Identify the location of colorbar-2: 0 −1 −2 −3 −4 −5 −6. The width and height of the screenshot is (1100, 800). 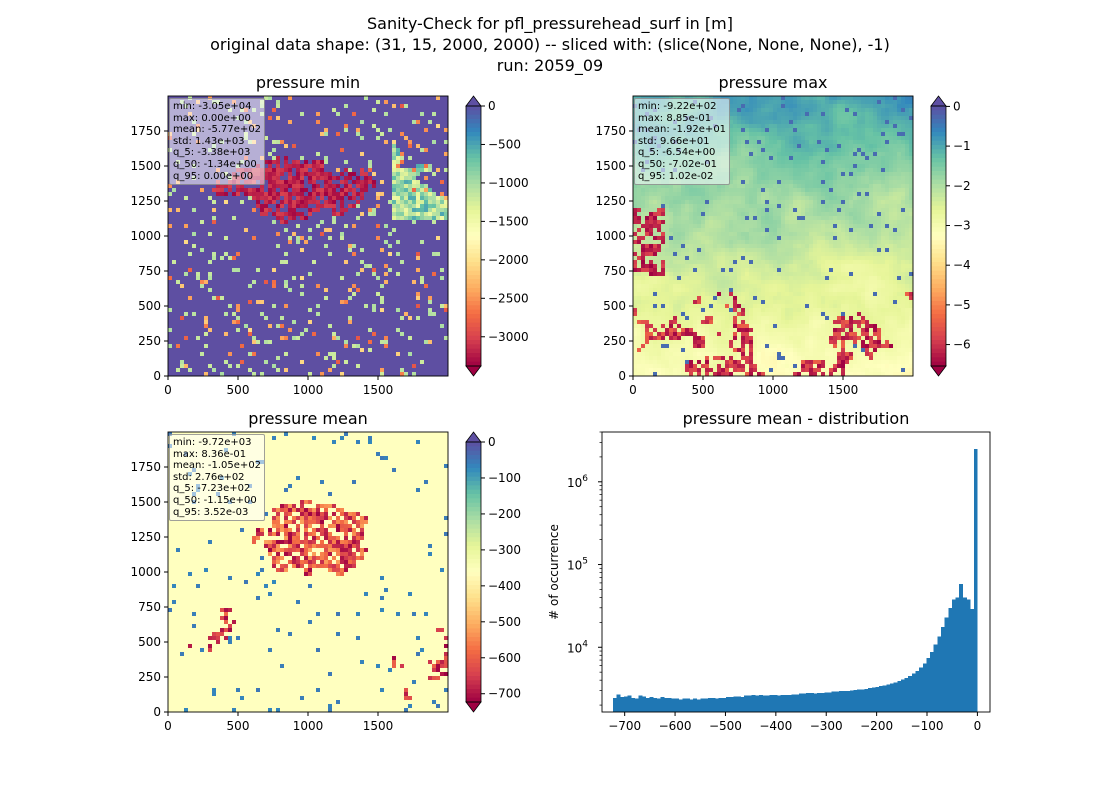
(950, 236).